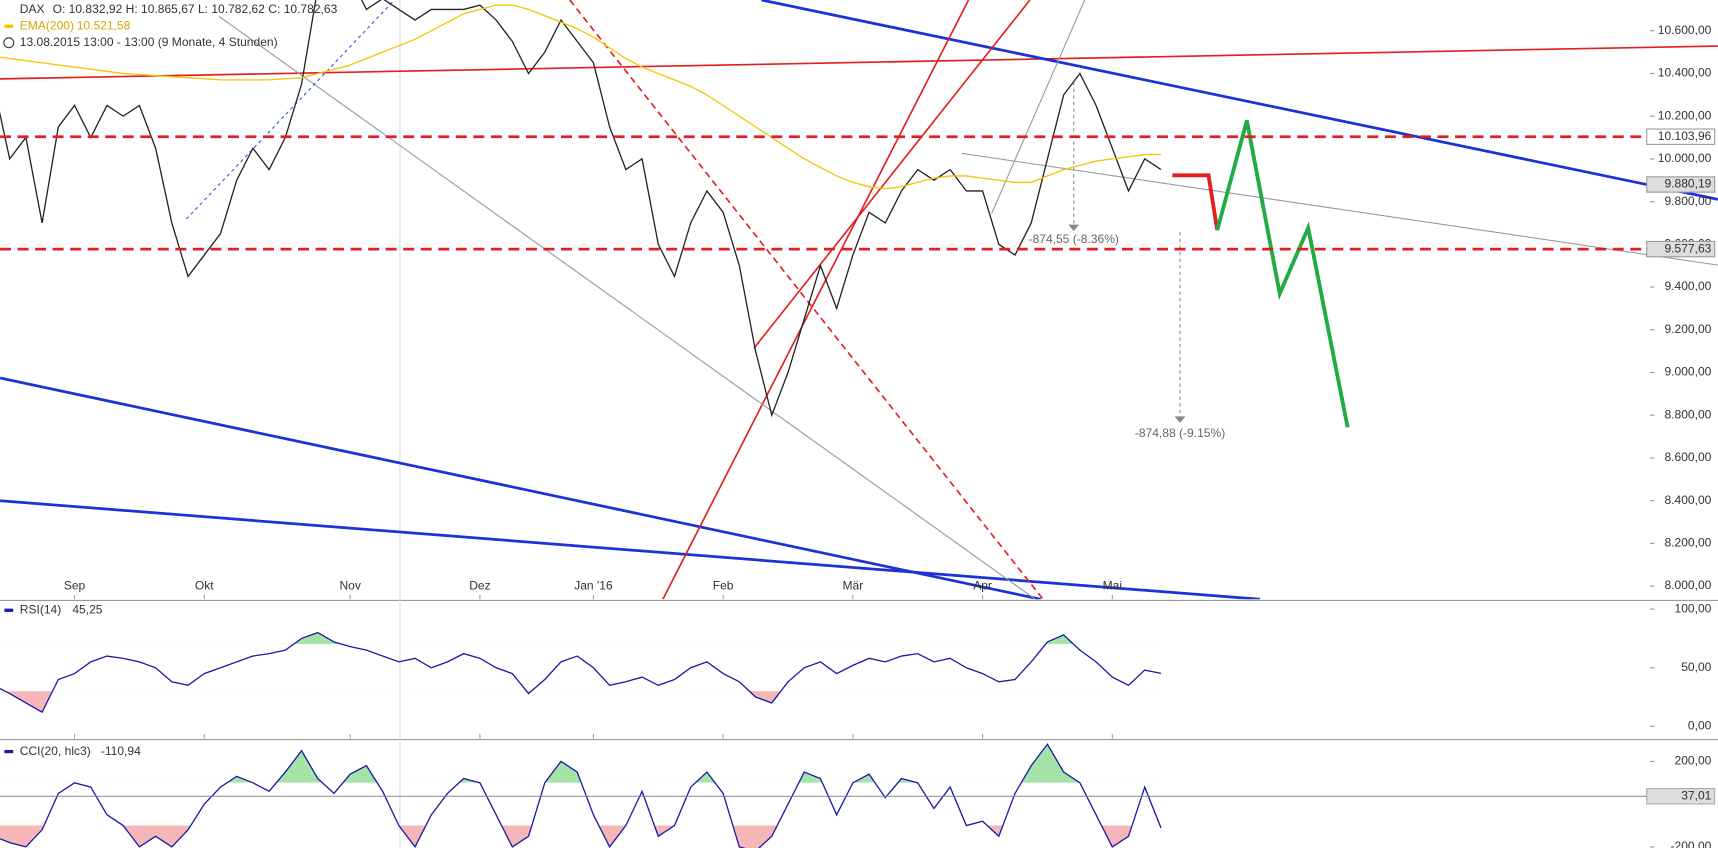  What do you see at coordinates (349, 585) in the screenshot?
I see `x-tick-label: Nov` at bounding box center [349, 585].